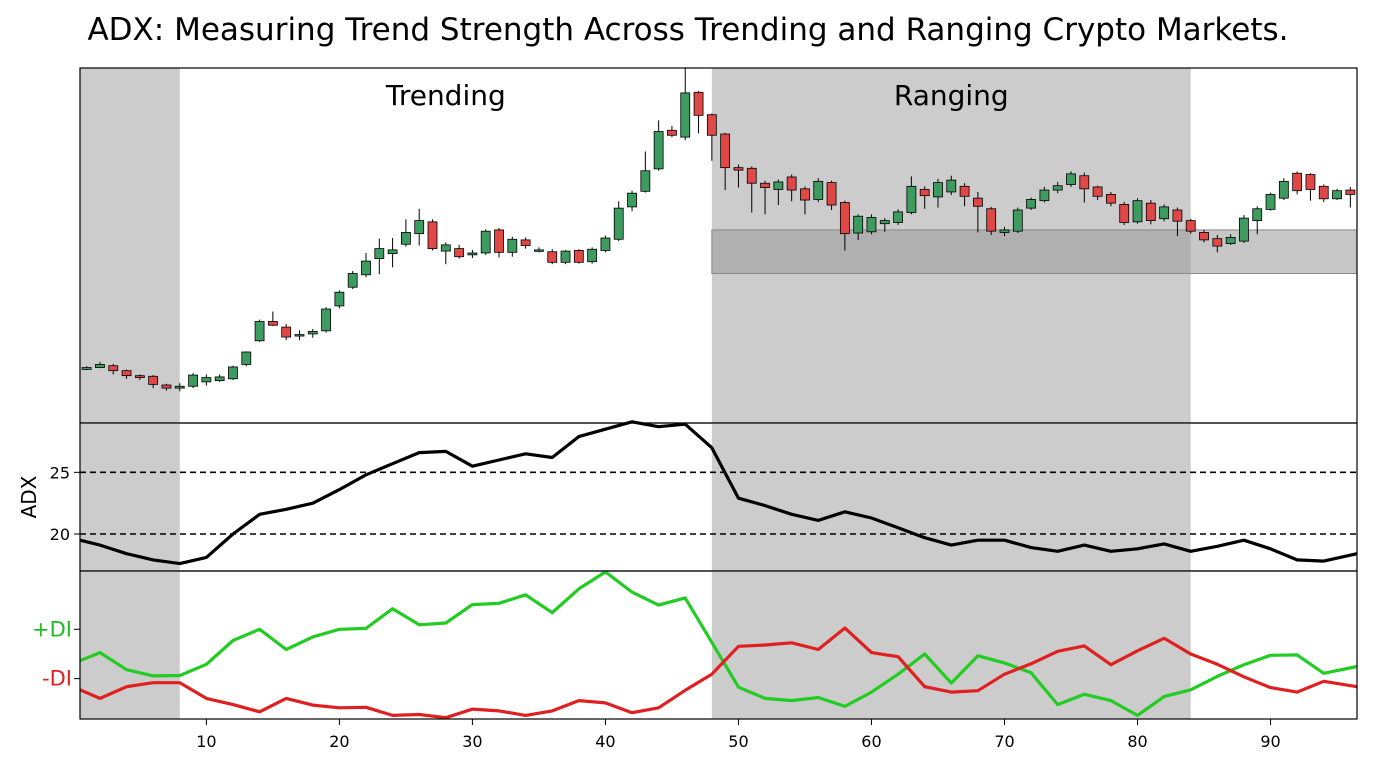 This screenshot has height=768, width=1376. Describe the element at coordinates (871, 741) in the screenshot. I see `x-tick-label: 60` at that location.